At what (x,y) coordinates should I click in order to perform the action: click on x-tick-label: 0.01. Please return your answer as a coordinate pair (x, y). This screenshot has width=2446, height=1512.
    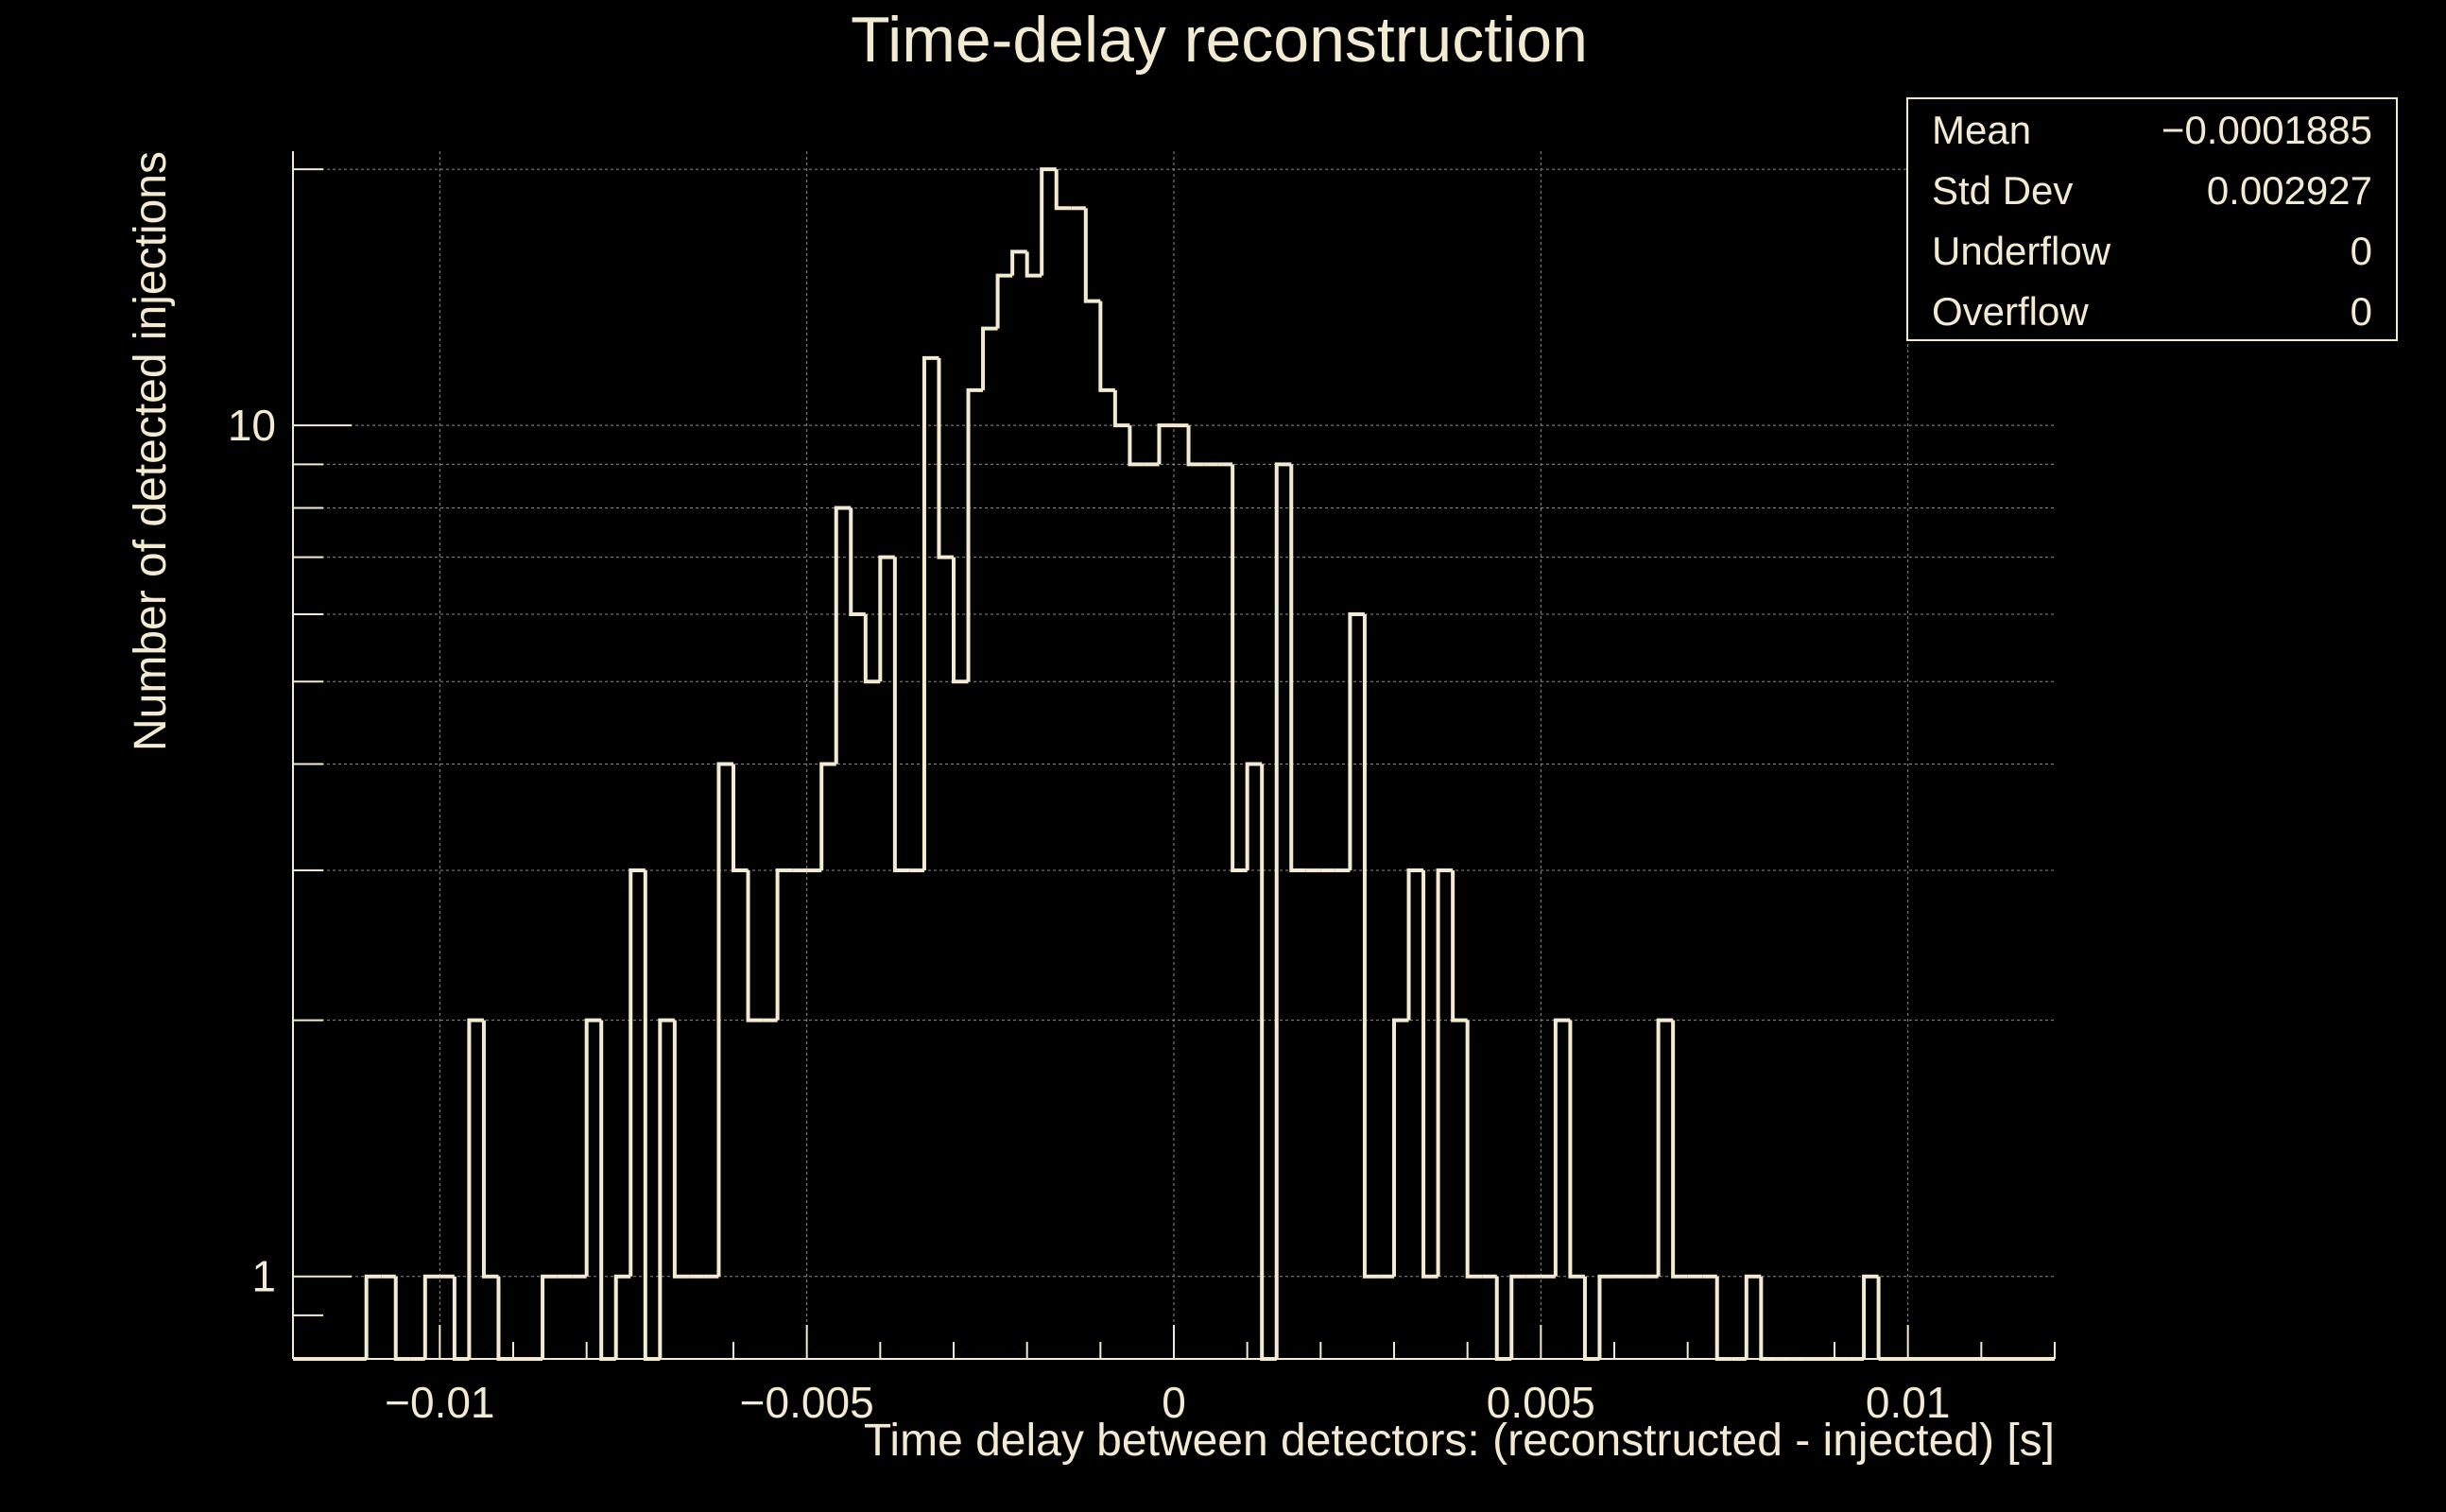
    Looking at the image, I should click on (1908, 1402).